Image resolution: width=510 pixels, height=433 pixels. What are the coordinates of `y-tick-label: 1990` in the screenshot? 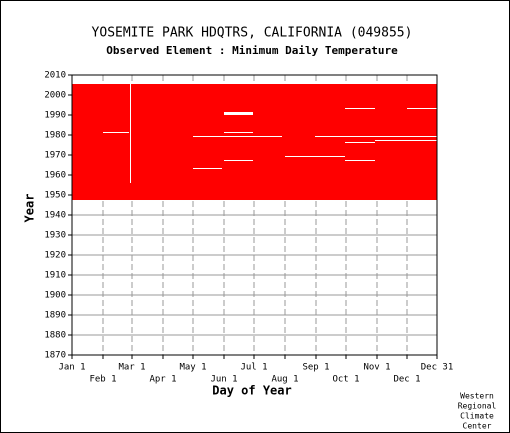 It's located at (55, 116).